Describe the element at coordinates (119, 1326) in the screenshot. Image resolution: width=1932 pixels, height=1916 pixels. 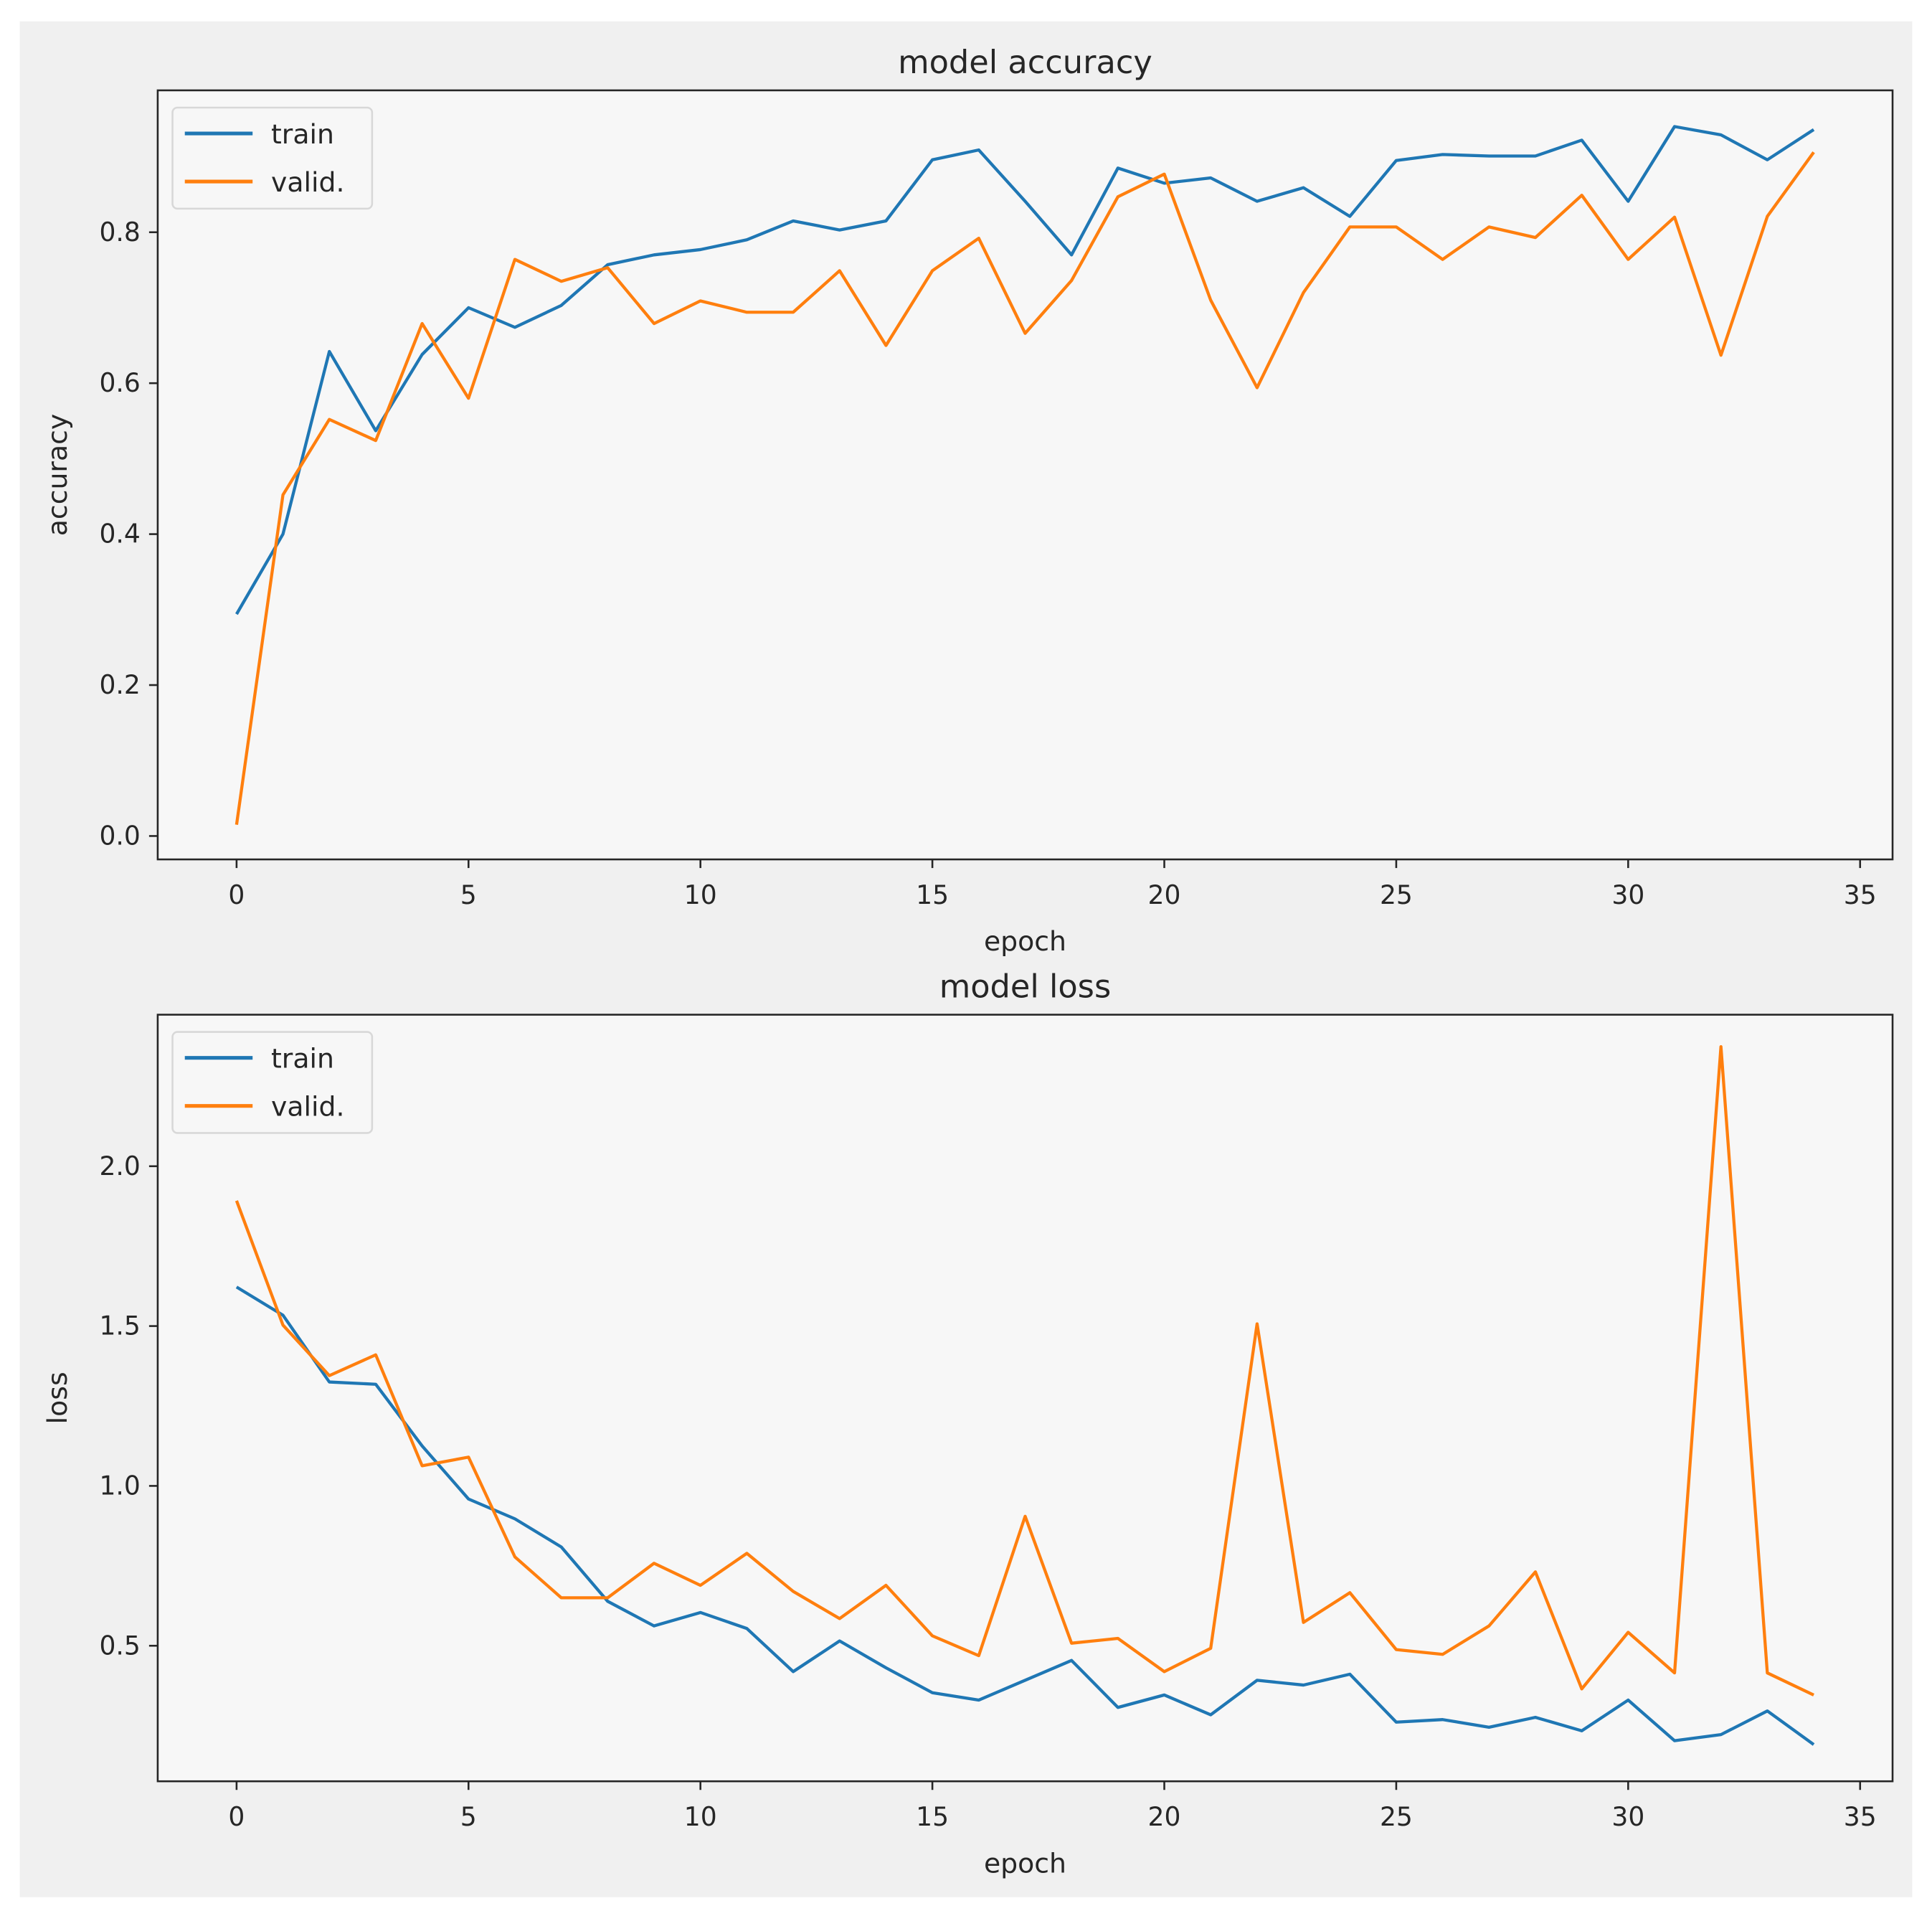
I see `y-tick-label: 1.5` at that location.